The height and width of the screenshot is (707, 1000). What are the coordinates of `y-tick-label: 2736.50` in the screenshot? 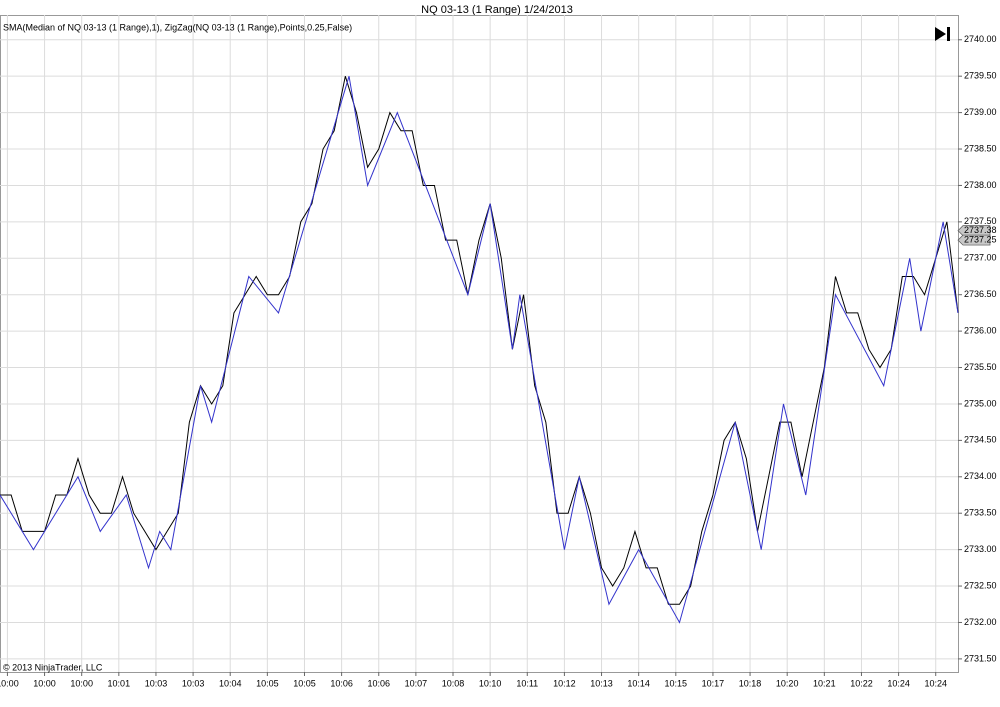 It's located at (980, 294).